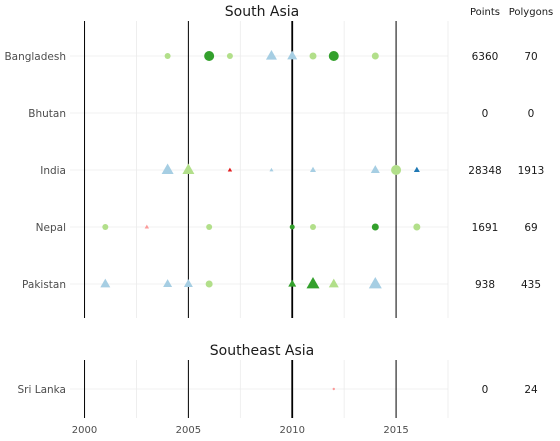 This screenshot has height=441, width=560. Describe the element at coordinates (292, 430) in the screenshot. I see `x-tick-label: 2010` at that location.